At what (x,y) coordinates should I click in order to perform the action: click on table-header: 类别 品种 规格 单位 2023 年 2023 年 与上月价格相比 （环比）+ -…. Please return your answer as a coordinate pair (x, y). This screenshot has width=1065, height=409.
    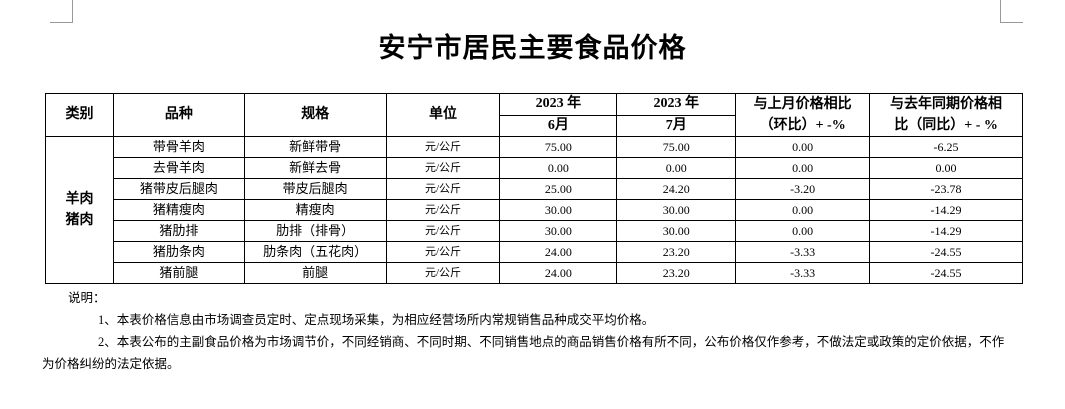
    Looking at the image, I should click on (534, 115).